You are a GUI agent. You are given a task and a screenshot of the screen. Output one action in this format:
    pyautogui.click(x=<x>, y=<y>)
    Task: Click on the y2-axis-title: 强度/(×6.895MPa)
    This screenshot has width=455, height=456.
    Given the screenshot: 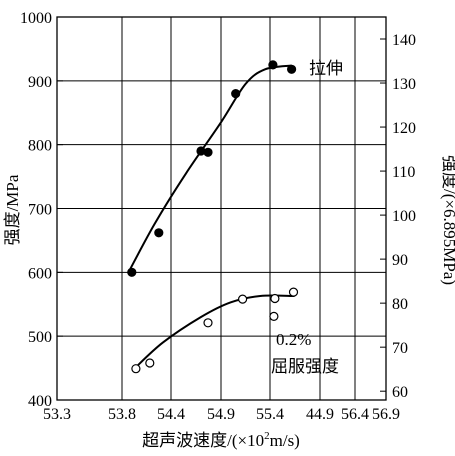 What is the action you would take?
    pyautogui.click(x=447, y=220)
    